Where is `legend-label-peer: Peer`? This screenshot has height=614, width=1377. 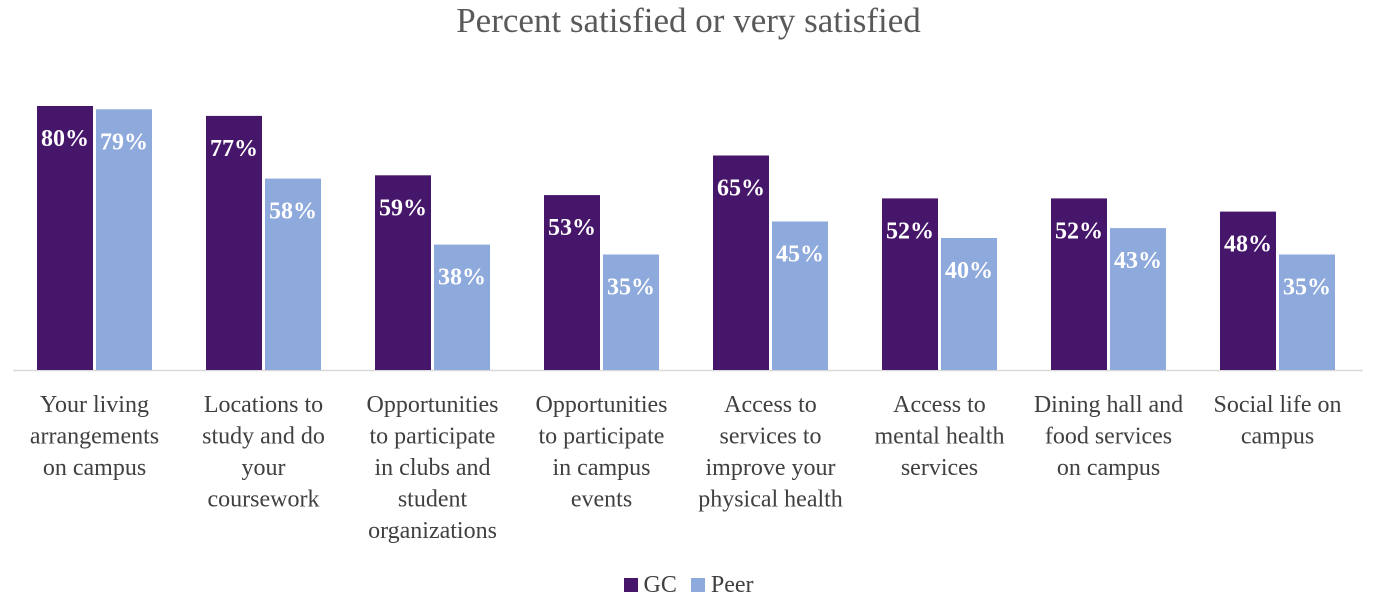 legend-label-peer: Peer is located at coordinates (732, 585).